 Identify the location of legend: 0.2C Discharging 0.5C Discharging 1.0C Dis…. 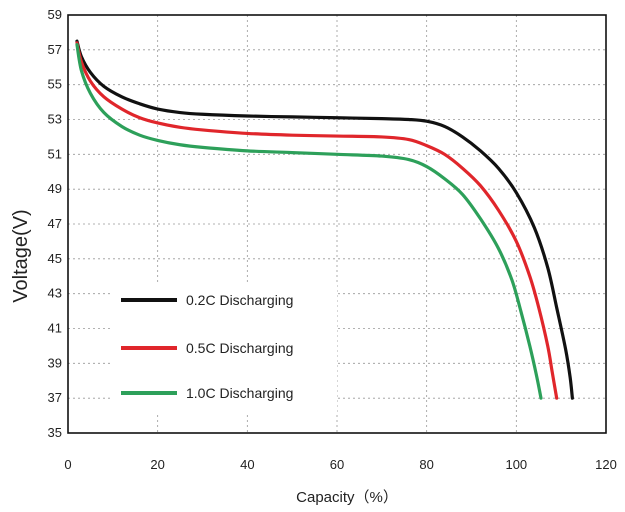
(224, 347).